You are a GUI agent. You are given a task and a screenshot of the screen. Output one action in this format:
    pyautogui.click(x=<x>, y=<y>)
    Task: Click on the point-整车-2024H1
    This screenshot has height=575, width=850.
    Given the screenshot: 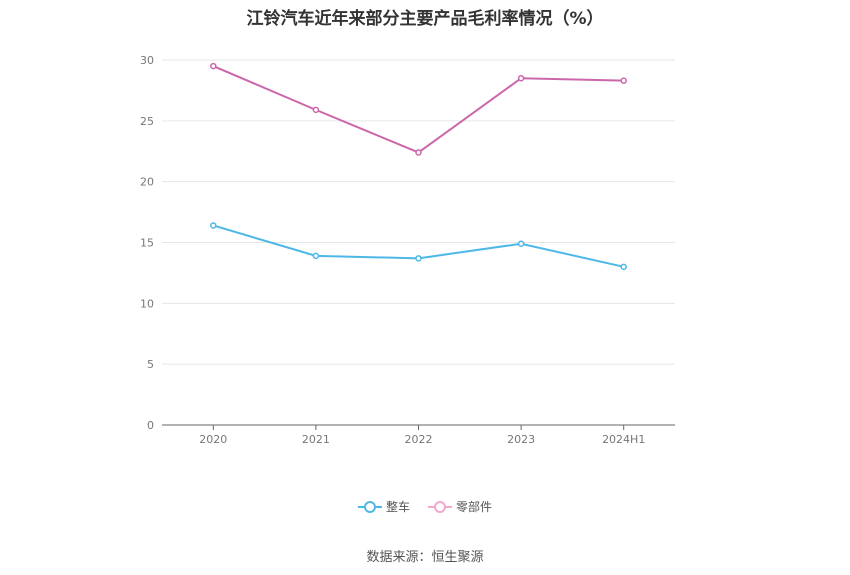 What is the action you would take?
    pyautogui.click(x=623, y=267)
    